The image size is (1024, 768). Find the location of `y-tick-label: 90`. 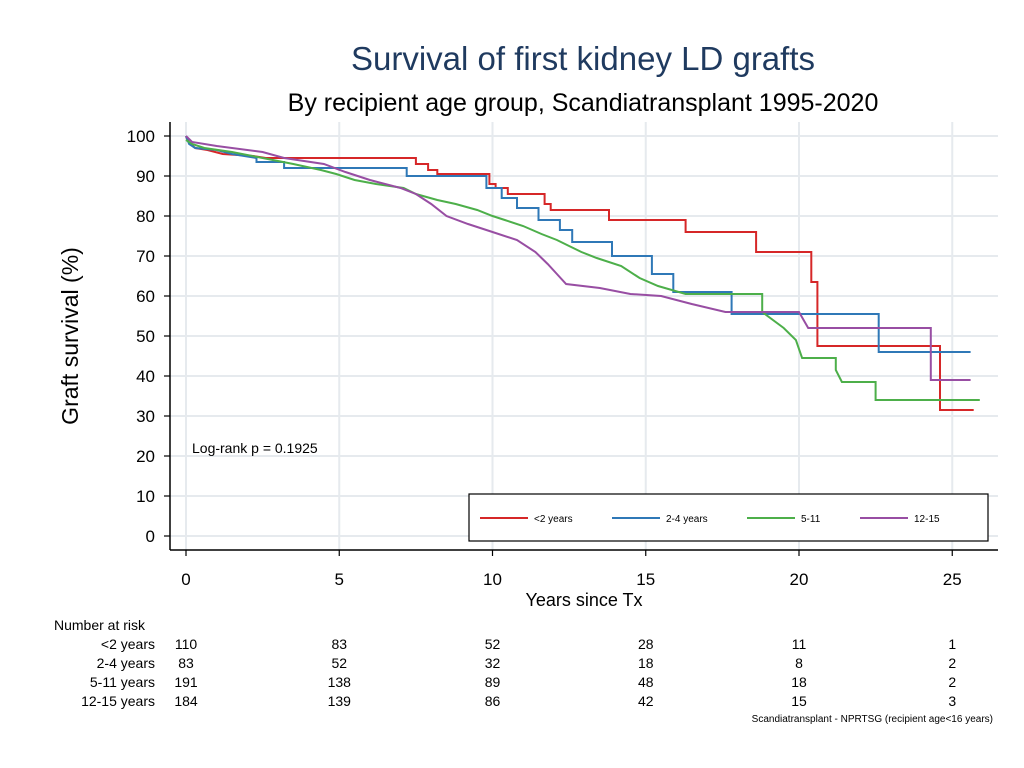

y-tick-label: 90 is located at coordinates (145, 176).